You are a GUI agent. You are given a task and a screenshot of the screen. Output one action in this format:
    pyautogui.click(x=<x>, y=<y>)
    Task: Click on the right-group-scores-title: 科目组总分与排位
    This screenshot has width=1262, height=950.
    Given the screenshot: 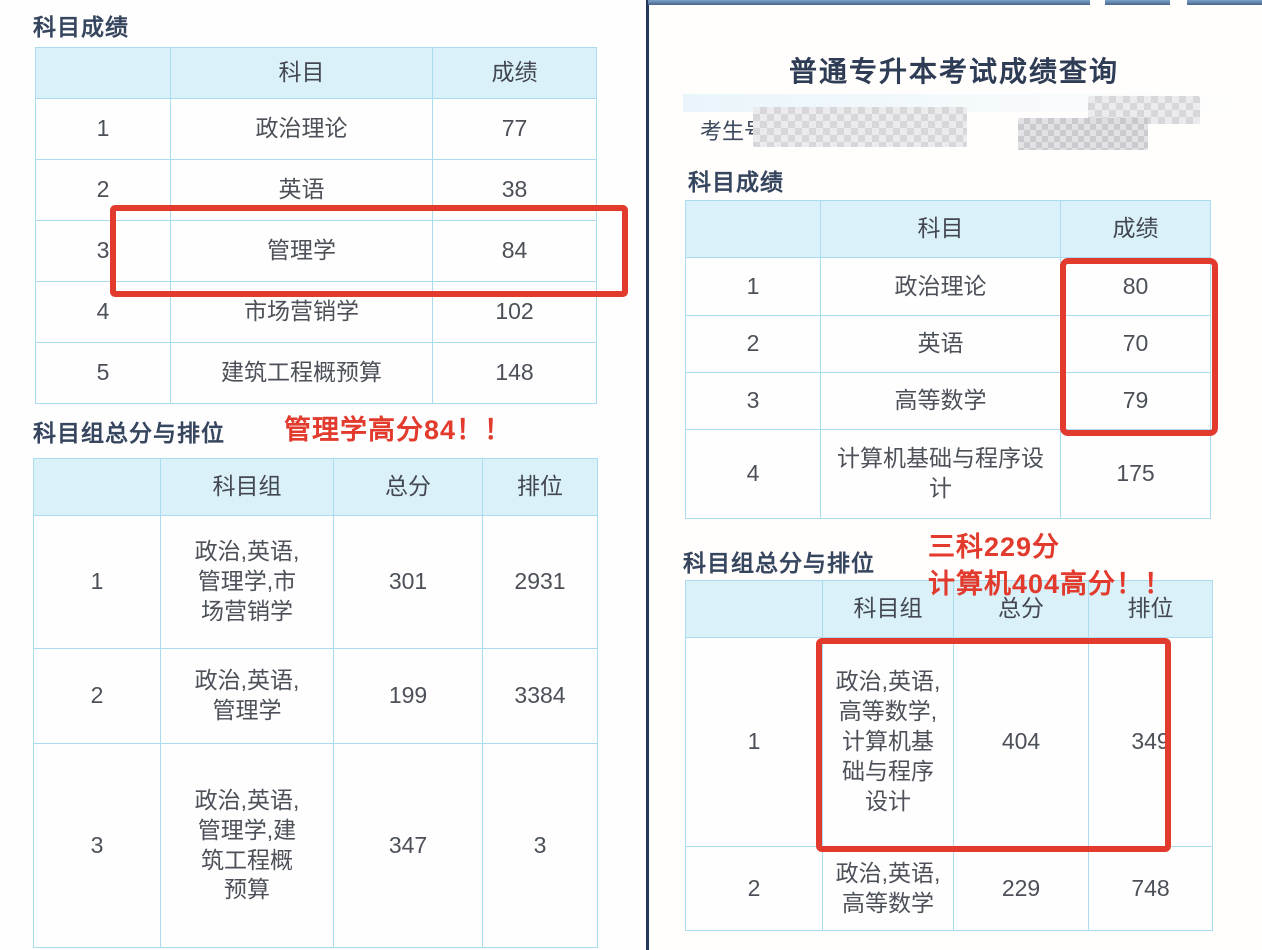 What is the action you would take?
    pyautogui.click(x=779, y=563)
    